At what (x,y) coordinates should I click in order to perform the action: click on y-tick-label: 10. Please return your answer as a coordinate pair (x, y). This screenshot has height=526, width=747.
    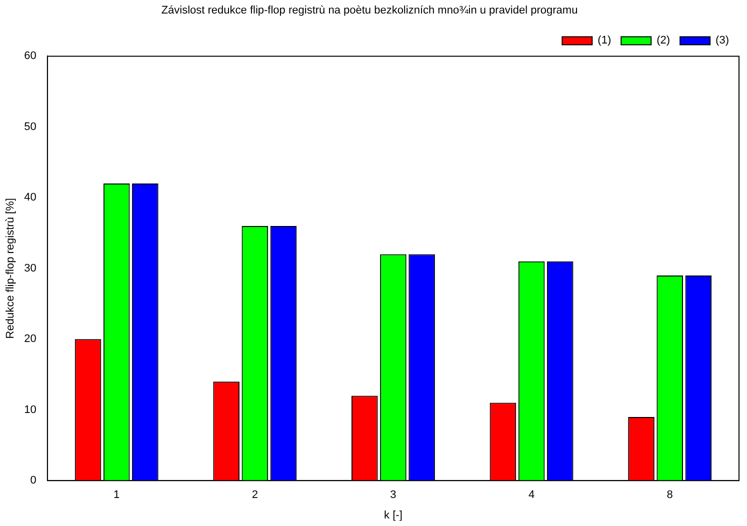
    Looking at the image, I should click on (30, 410).